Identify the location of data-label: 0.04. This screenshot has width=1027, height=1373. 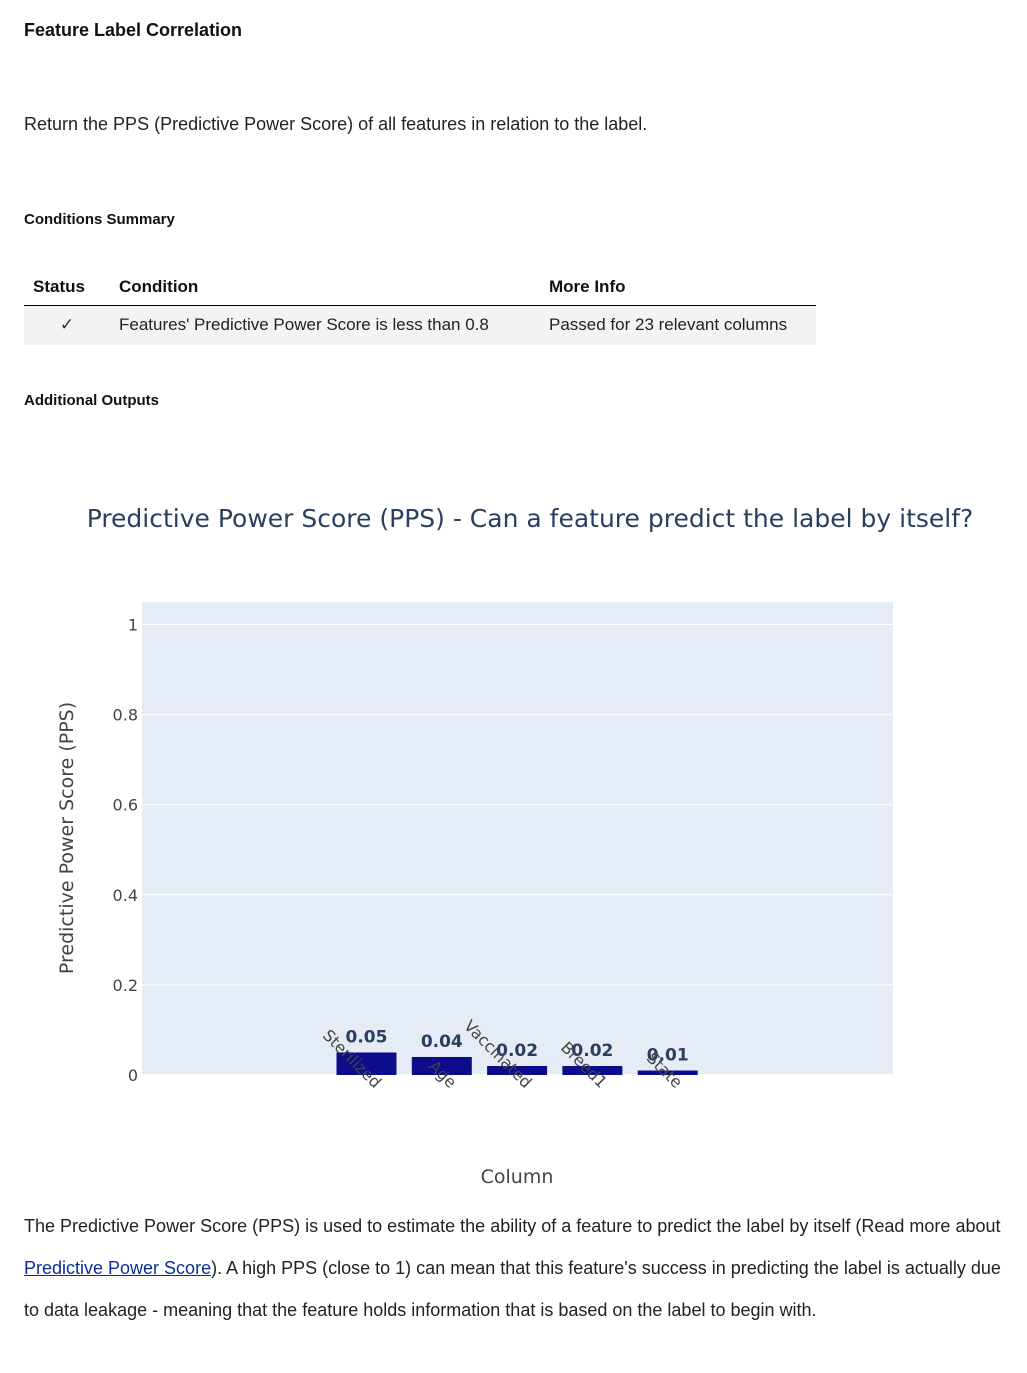
(442, 1042).